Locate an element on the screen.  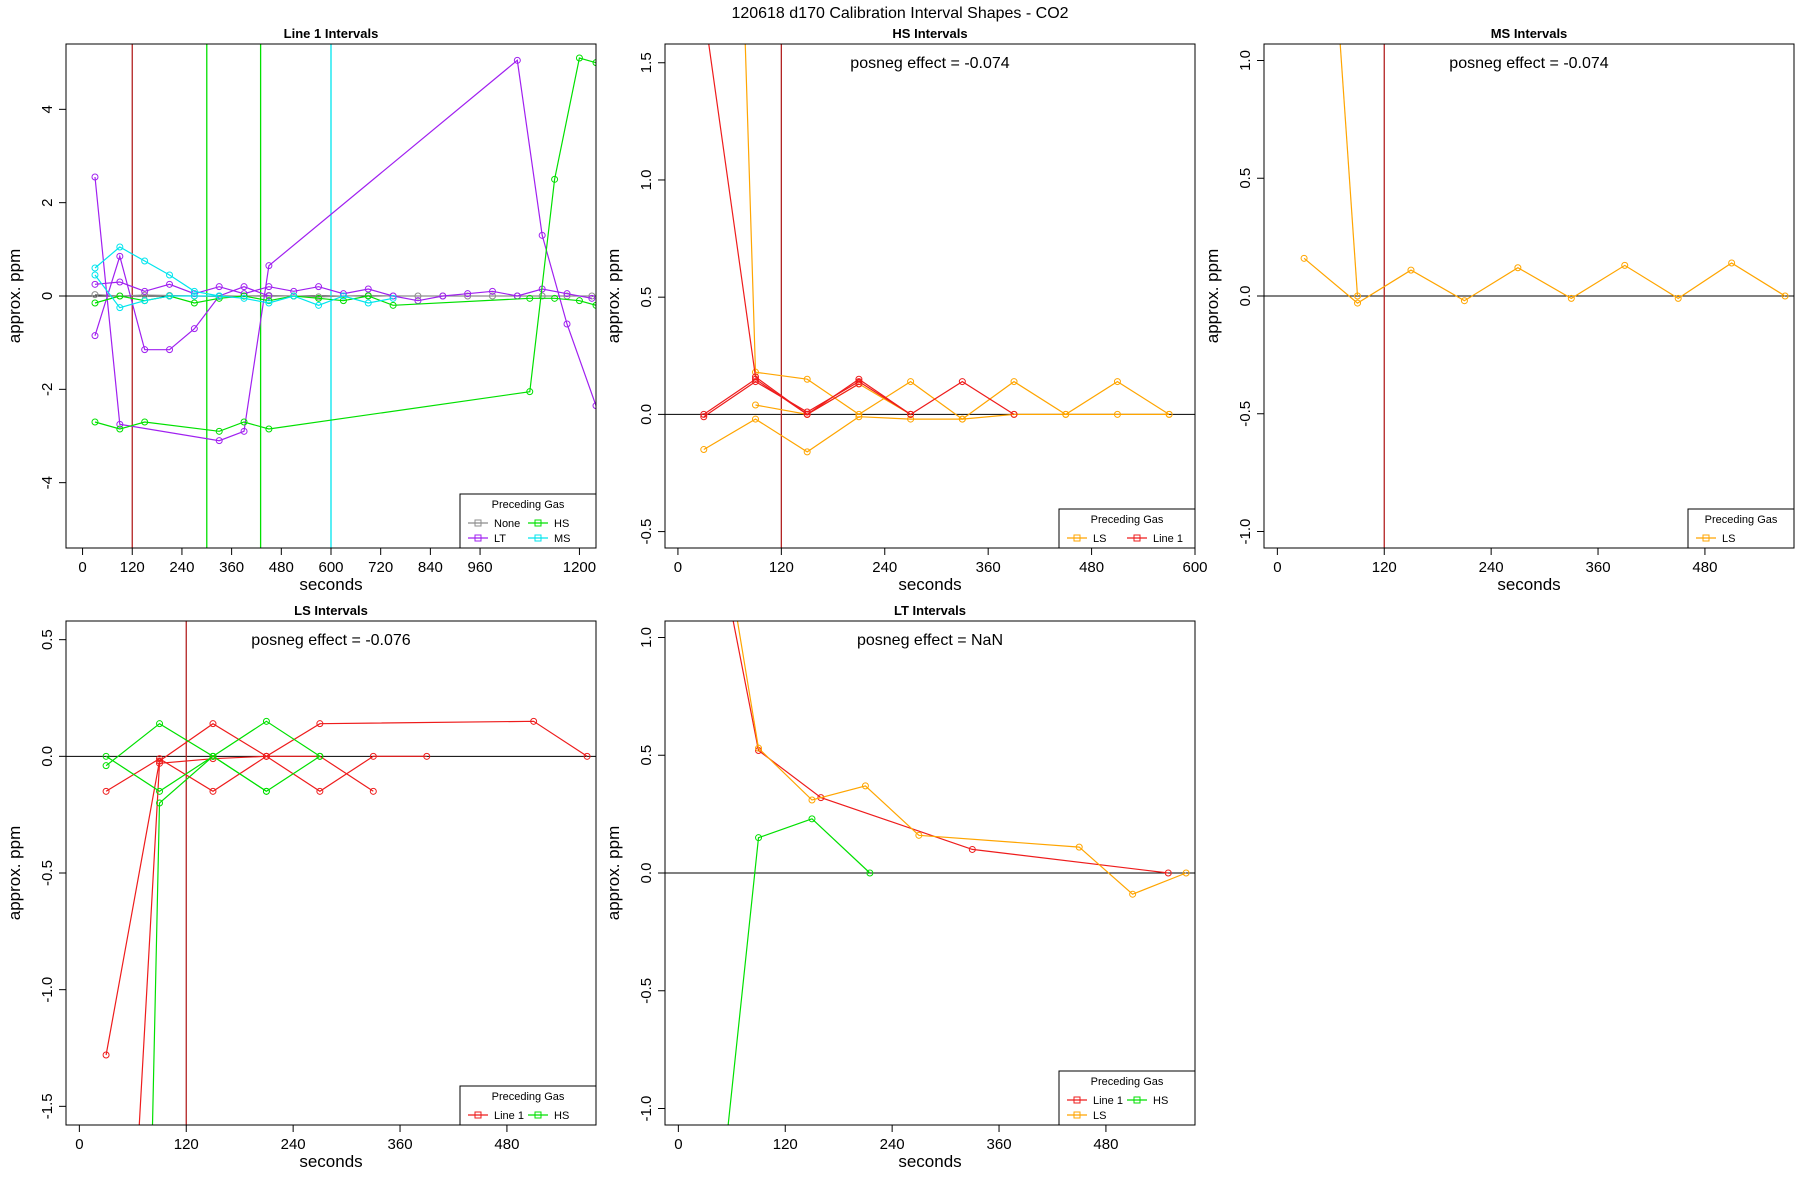
x-tick-label: 240 is located at coordinates (892, 1144).